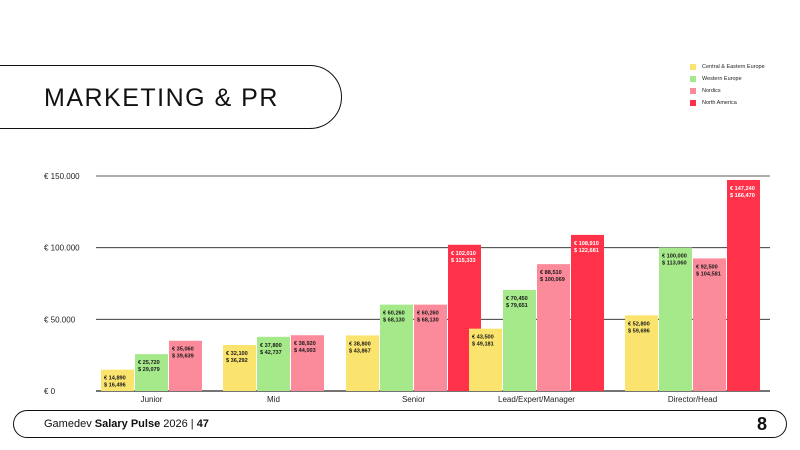 This screenshot has width=800, height=450. I want to click on legend-item-nordics: Nordics, so click(727, 91).